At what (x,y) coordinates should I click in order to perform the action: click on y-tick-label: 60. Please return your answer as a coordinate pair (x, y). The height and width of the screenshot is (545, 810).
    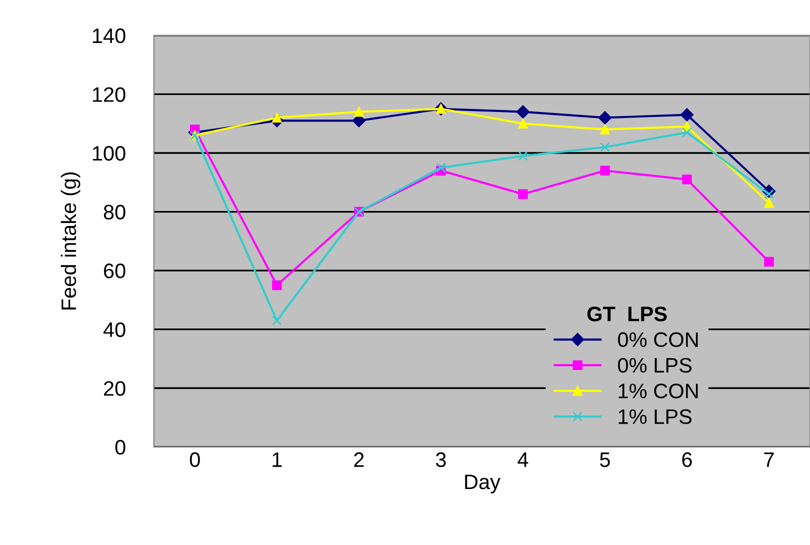
    Looking at the image, I should click on (115, 271).